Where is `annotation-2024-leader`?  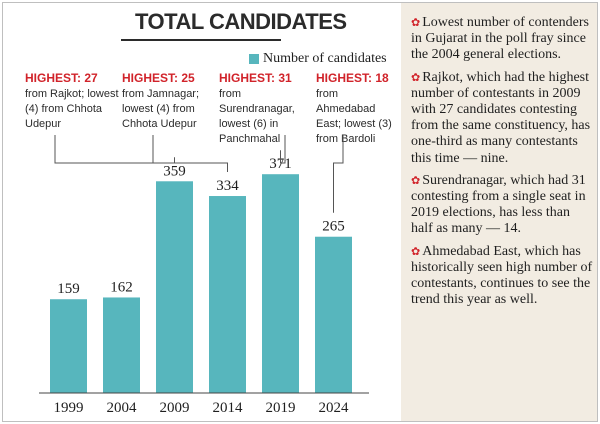 annotation-2024-leader is located at coordinates (338, 174).